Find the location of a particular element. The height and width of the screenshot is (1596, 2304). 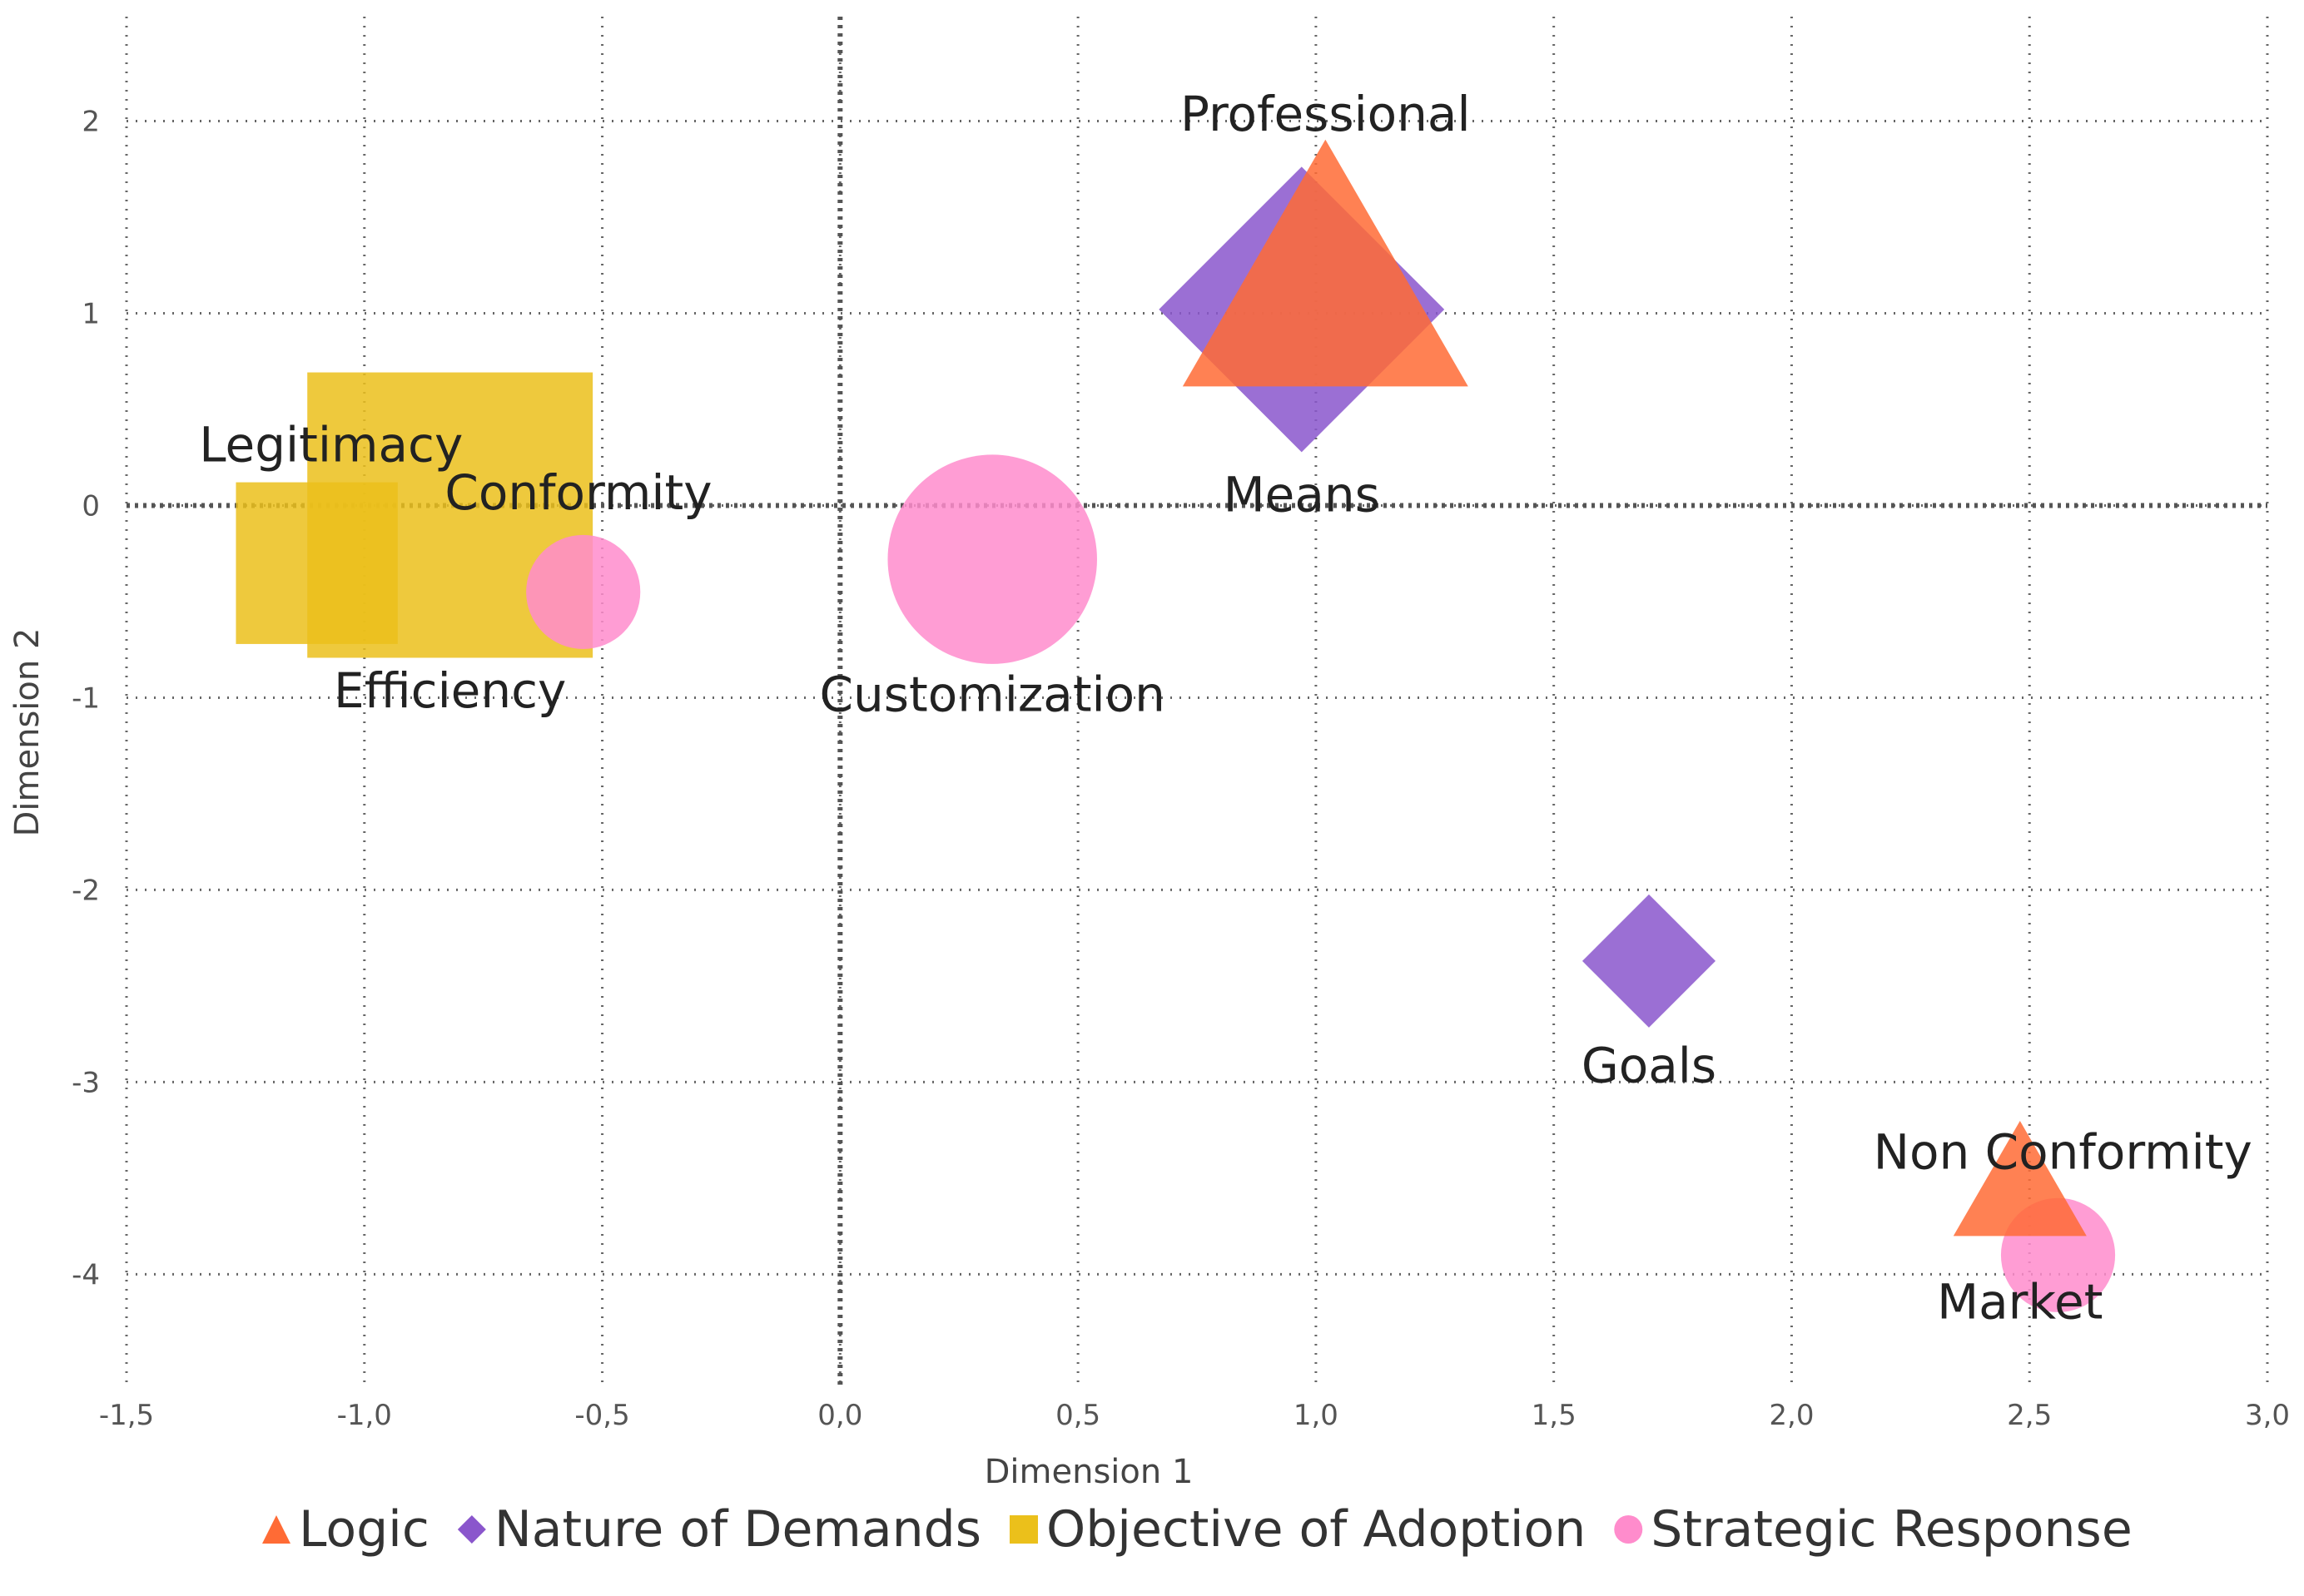

circle-icon is located at coordinates (1628, 1529).